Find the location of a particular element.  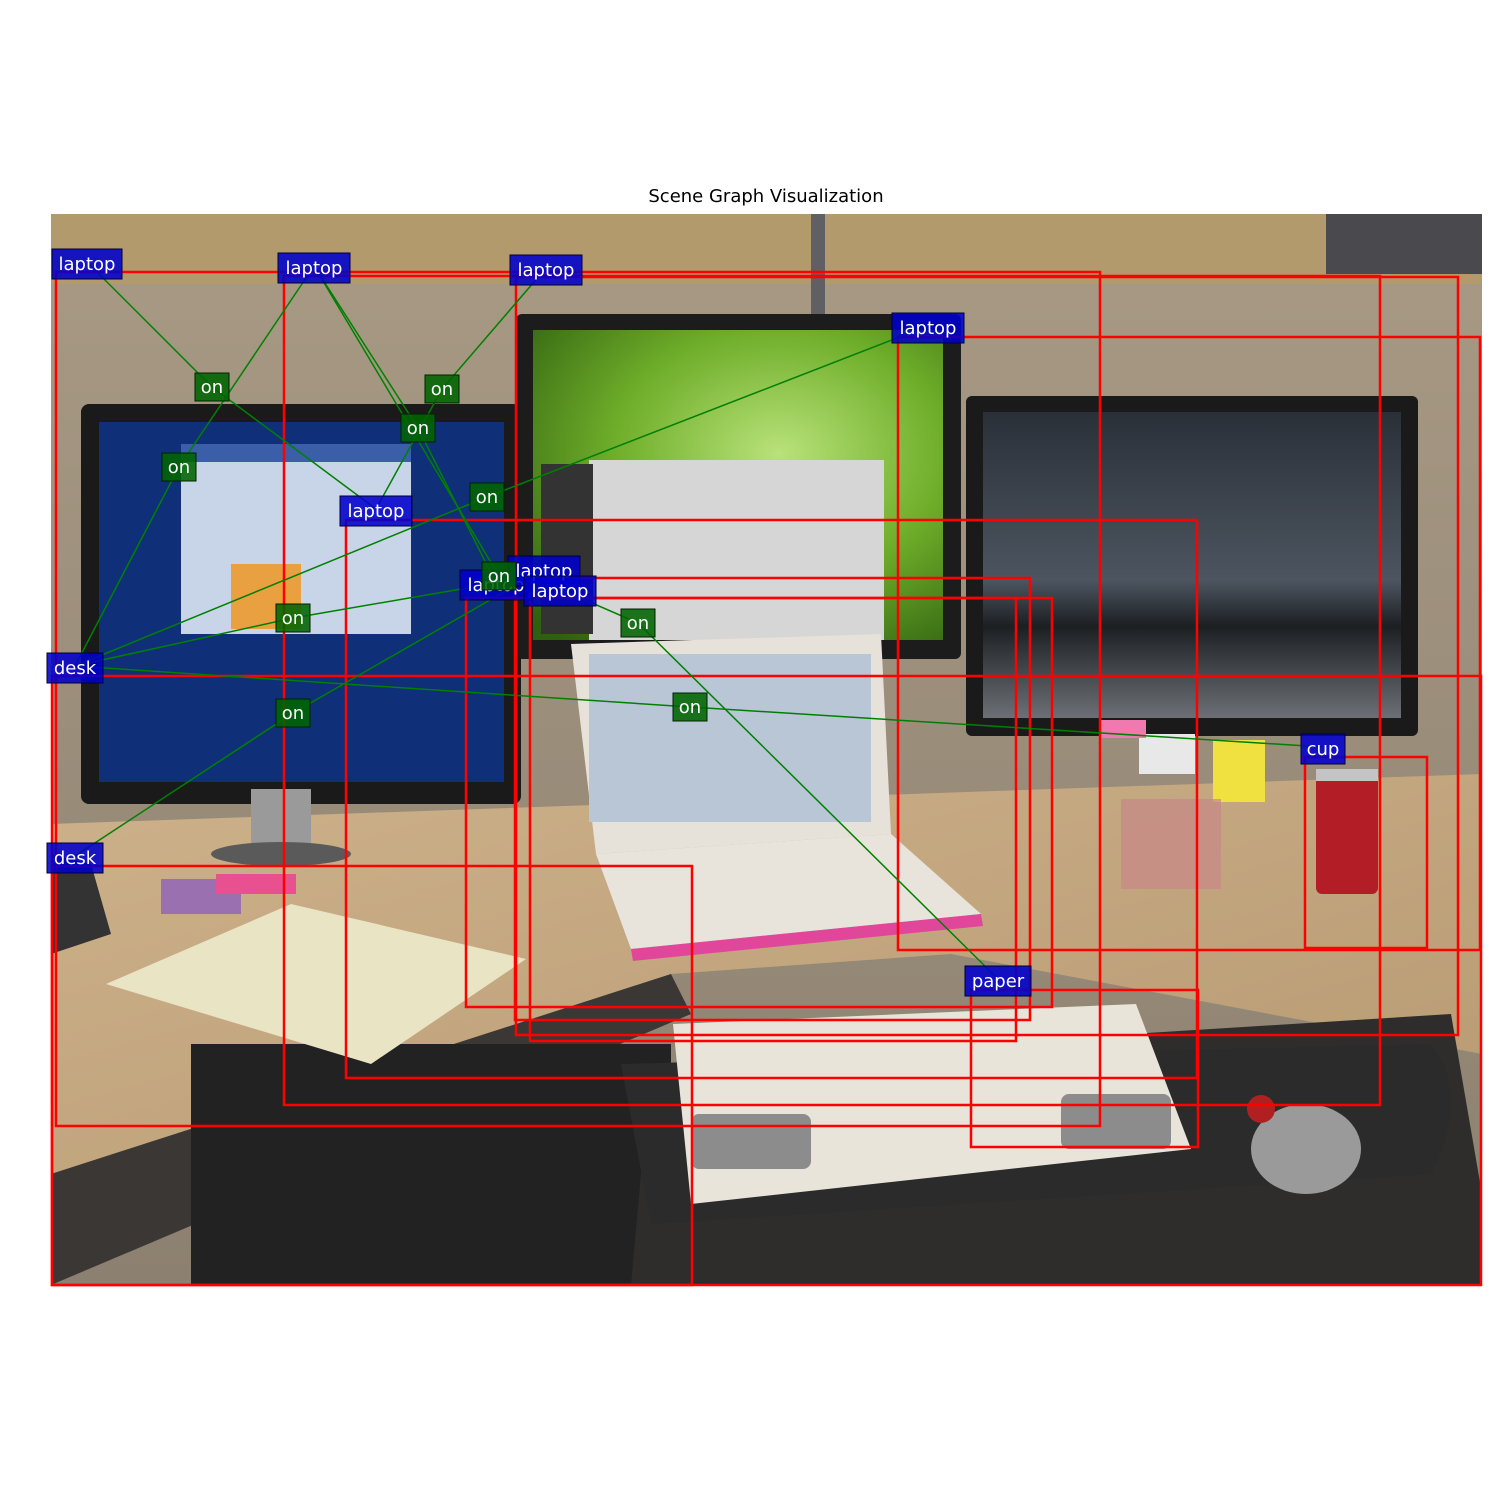

page-title: Scene Graph Visualization is located at coordinates (766, 196).